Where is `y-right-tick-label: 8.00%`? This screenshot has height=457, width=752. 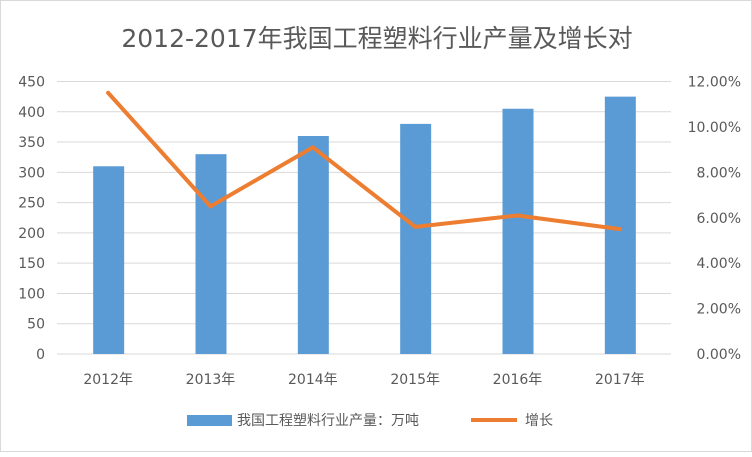 y-right-tick-label: 8.00% is located at coordinates (719, 173).